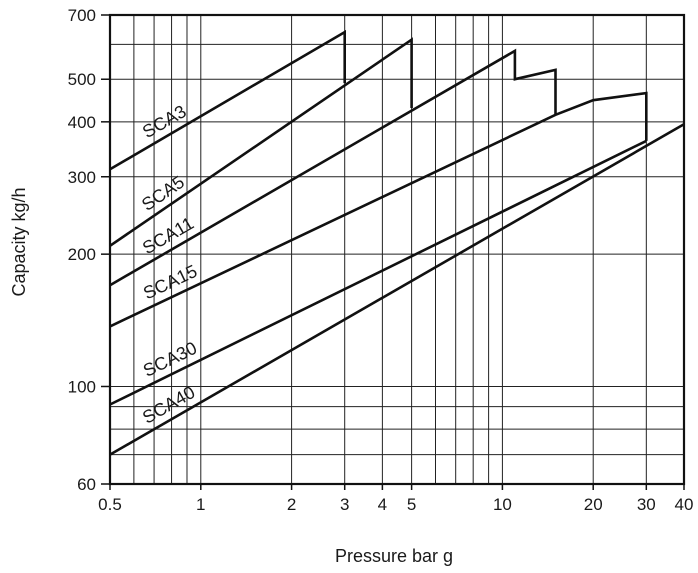  What do you see at coordinates (200, 504) in the screenshot?
I see `x-tick-label-1: 1` at bounding box center [200, 504].